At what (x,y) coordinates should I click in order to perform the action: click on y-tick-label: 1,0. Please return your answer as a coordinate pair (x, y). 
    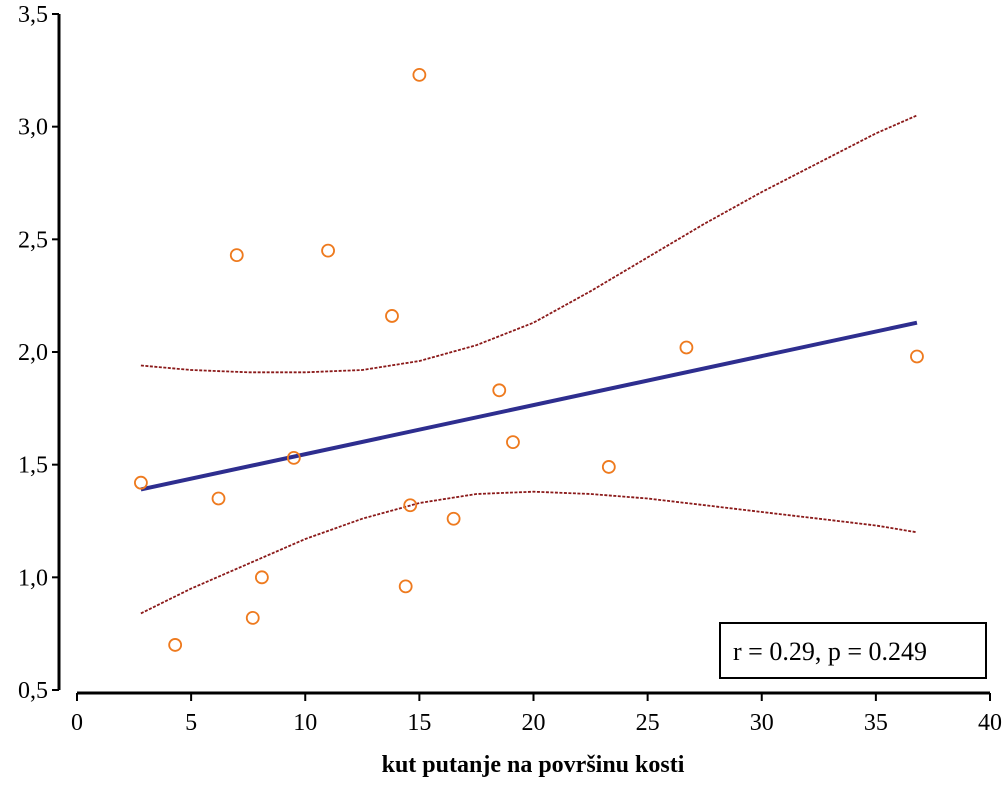
    Looking at the image, I should click on (33, 578).